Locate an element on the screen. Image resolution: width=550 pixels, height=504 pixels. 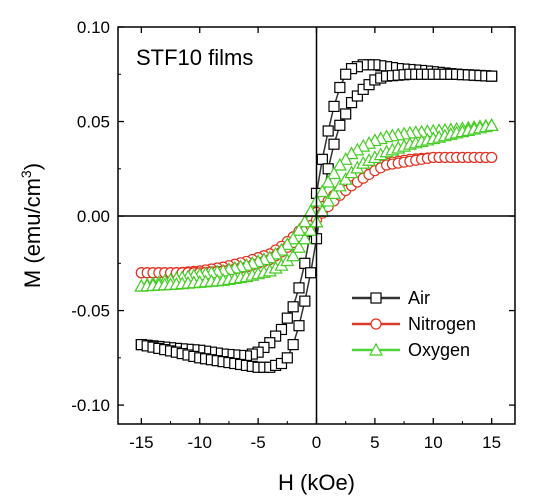
y-axis-title-main: M (emu/cm is located at coordinates (32, 233).